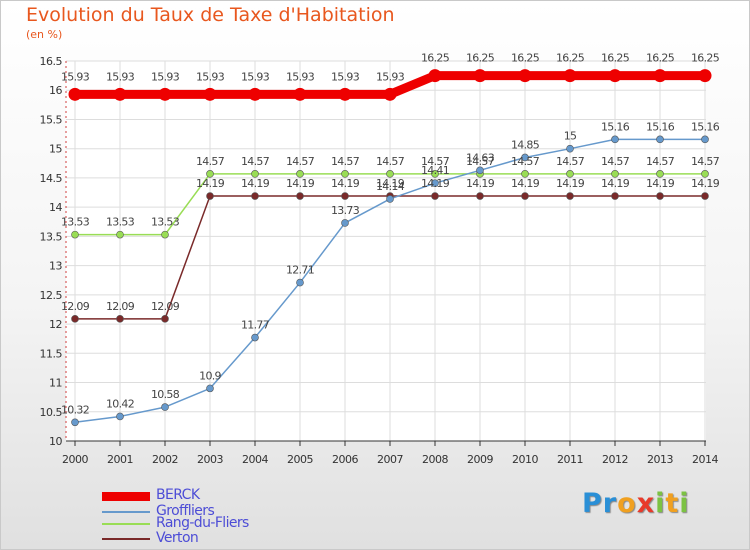 This screenshot has width=750, height=550. What do you see at coordinates (120, 459) in the screenshot?
I see `x-tick-label: 2001` at bounding box center [120, 459].